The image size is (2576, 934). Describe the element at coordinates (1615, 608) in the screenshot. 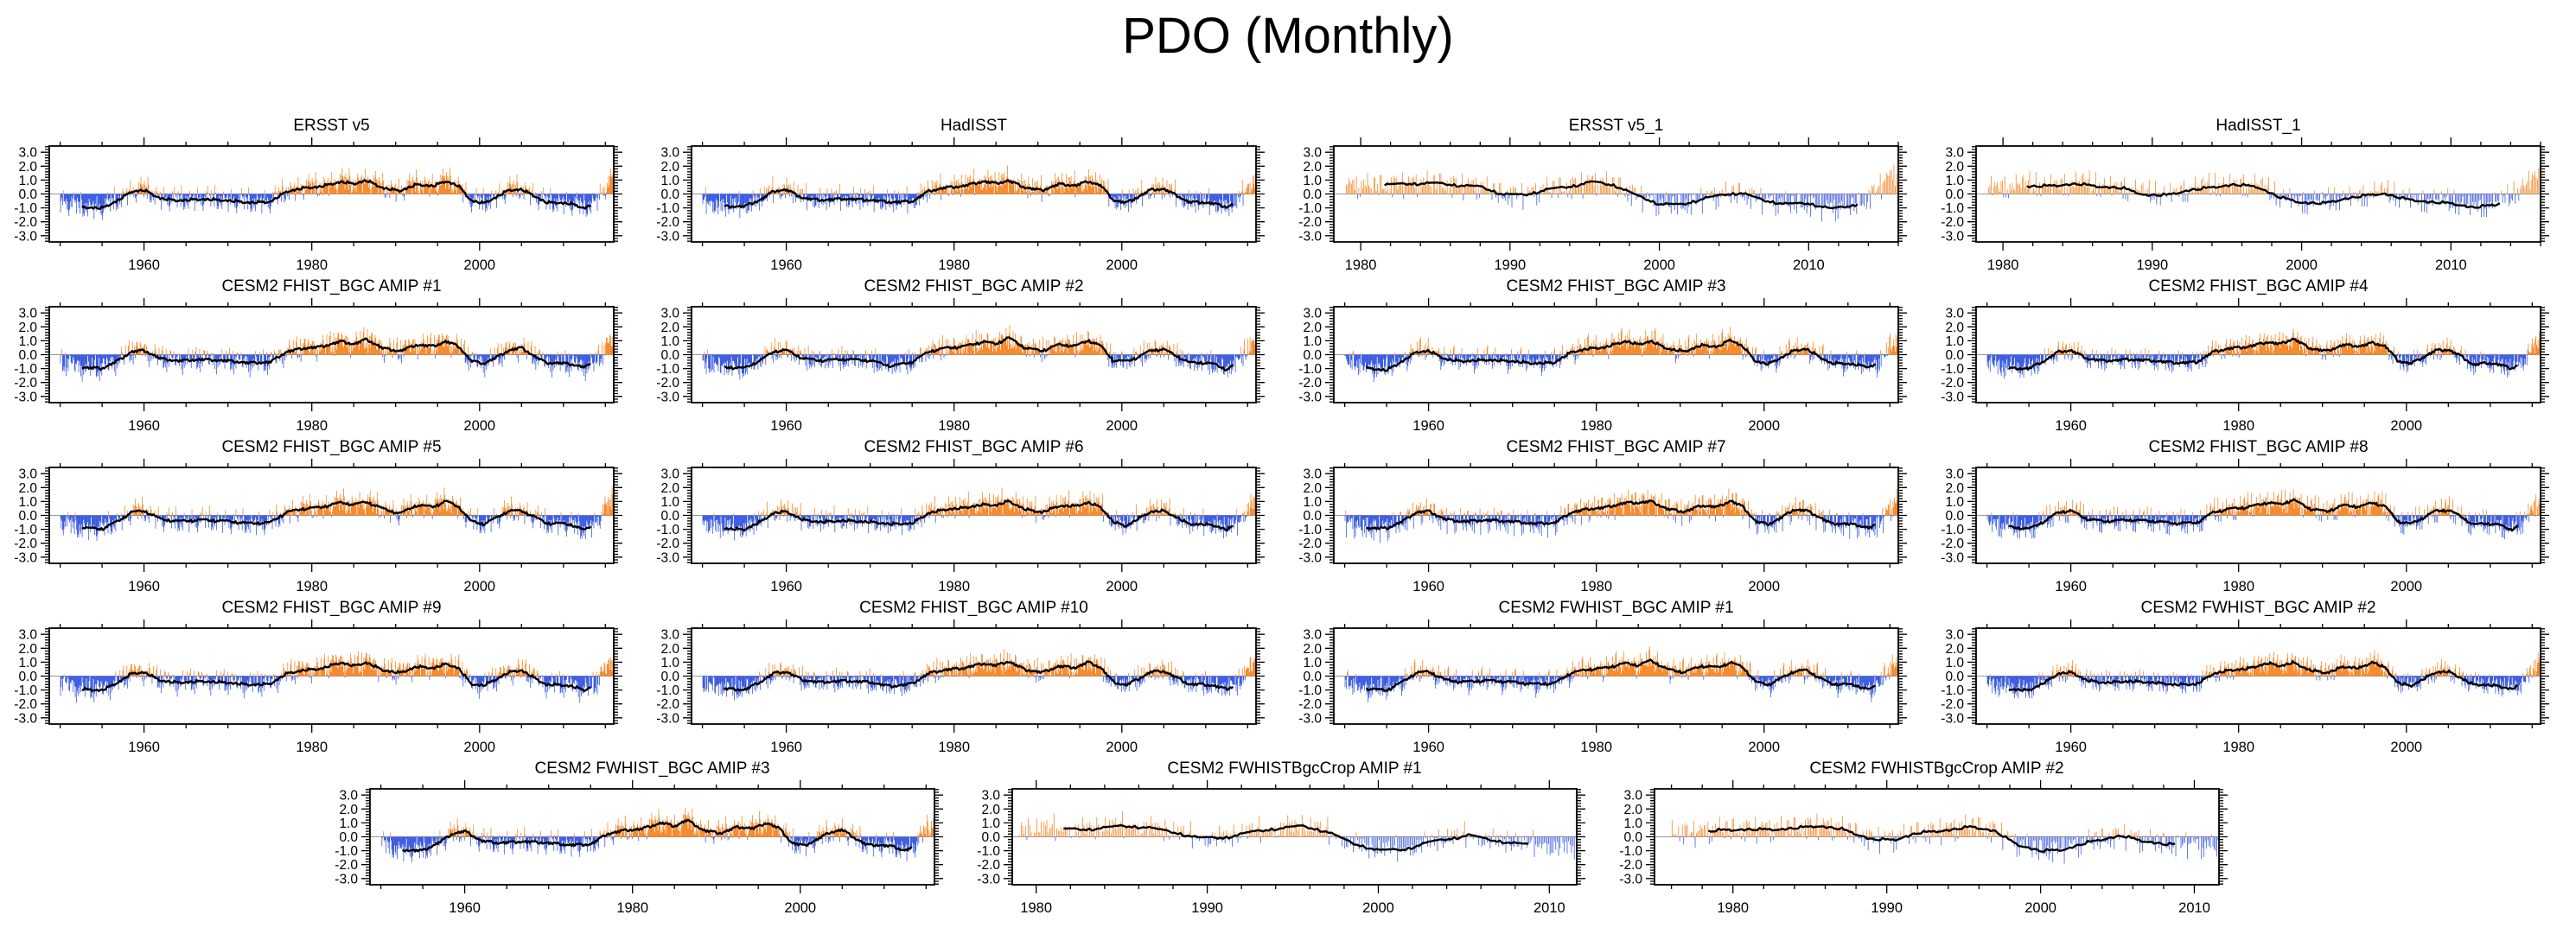

I see `panel-title: CESM2 FWHIST_BGC AMIP #1` at that location.